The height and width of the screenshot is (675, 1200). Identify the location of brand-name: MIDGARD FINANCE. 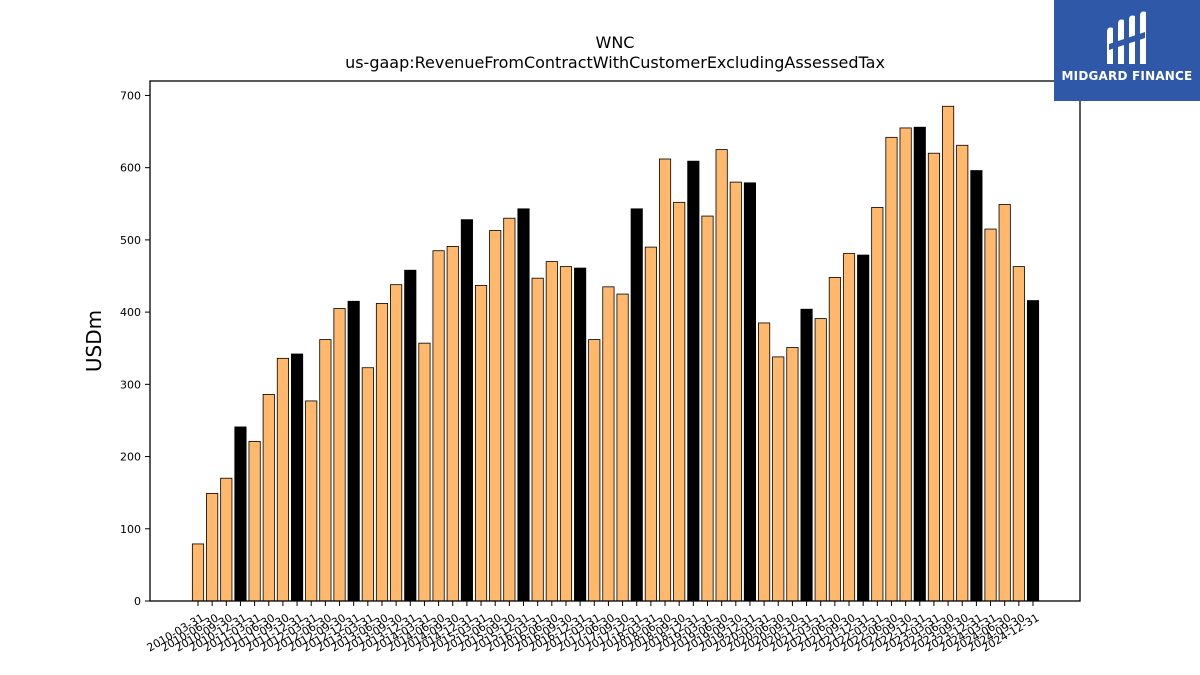
(1127, 76).